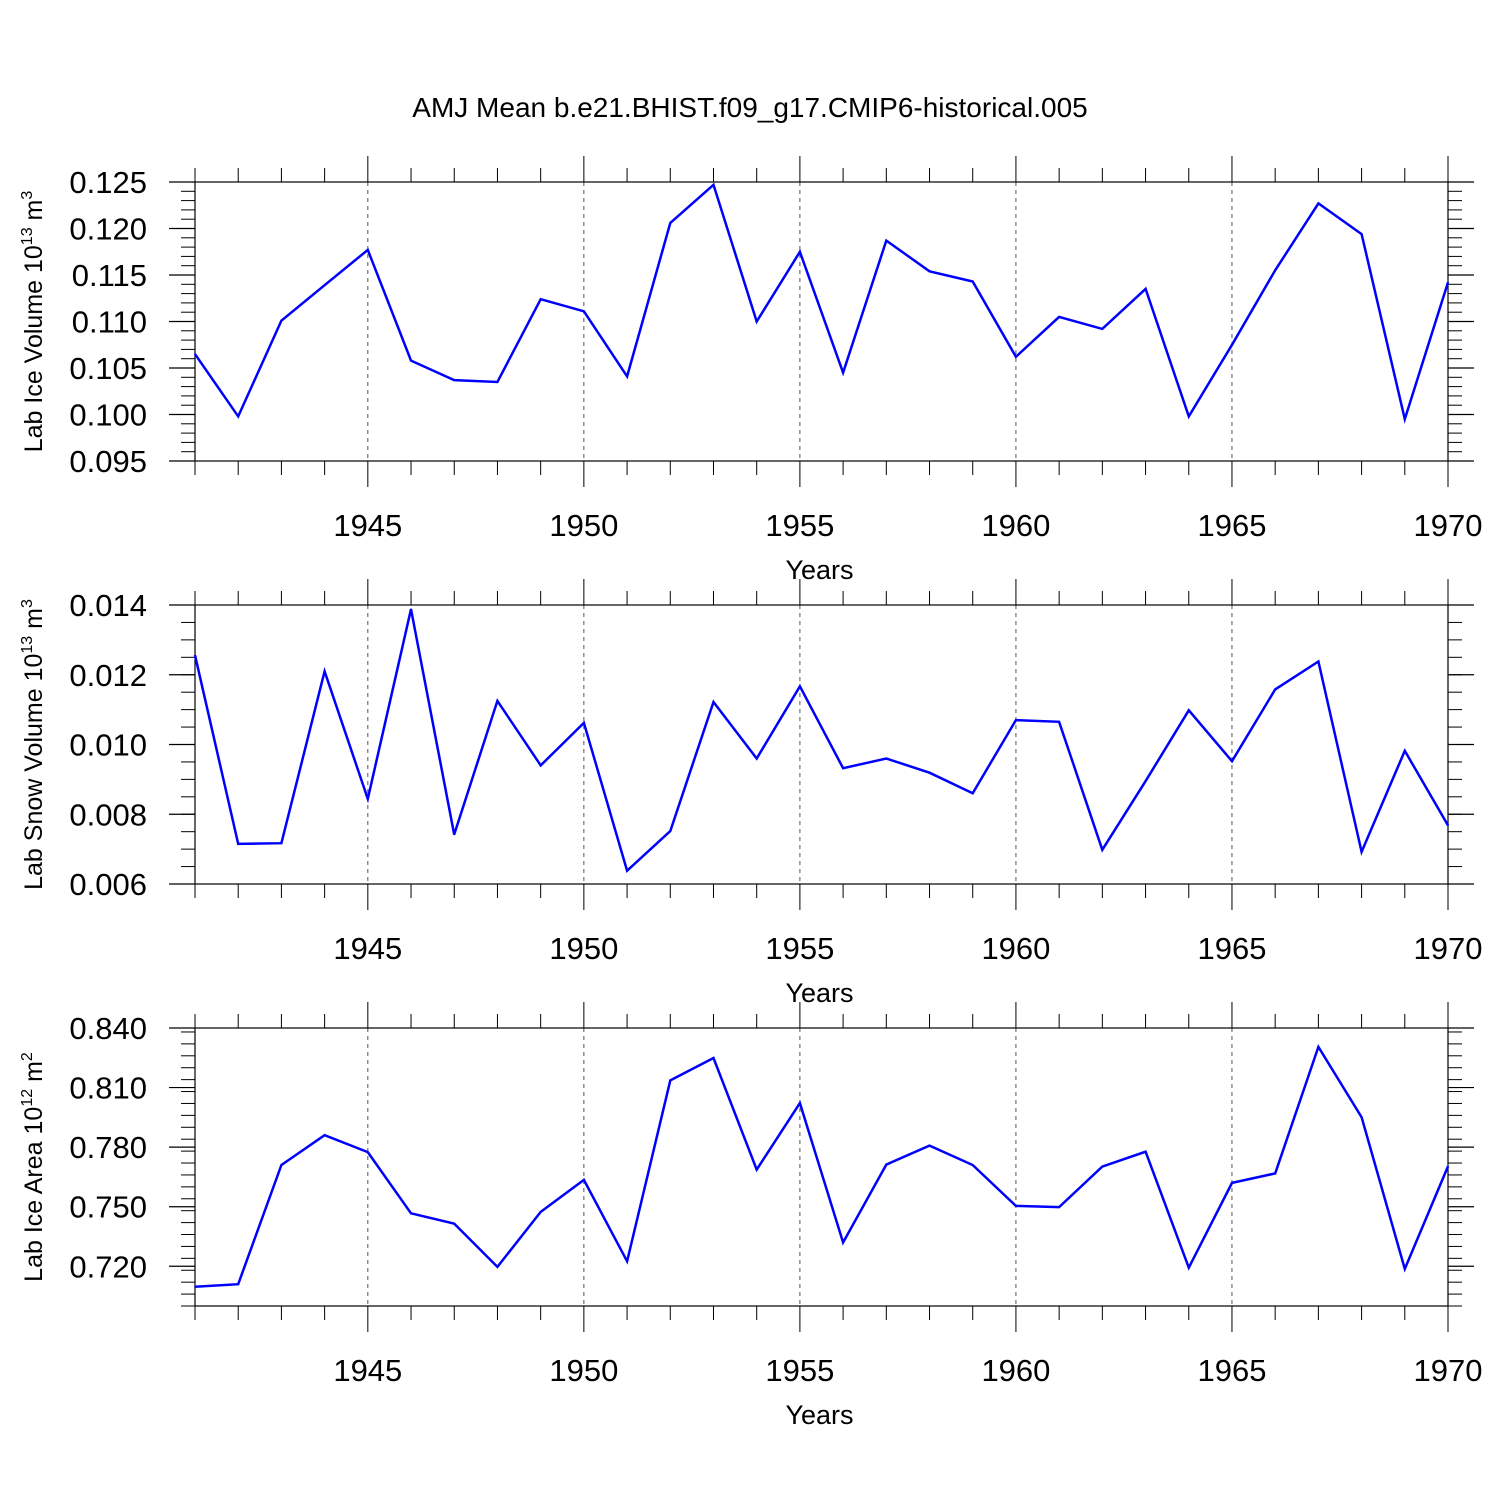  Describe the element at coordinates (108, 1028) in the screenshot. I see `y-tick-label: 0.840` at that location.